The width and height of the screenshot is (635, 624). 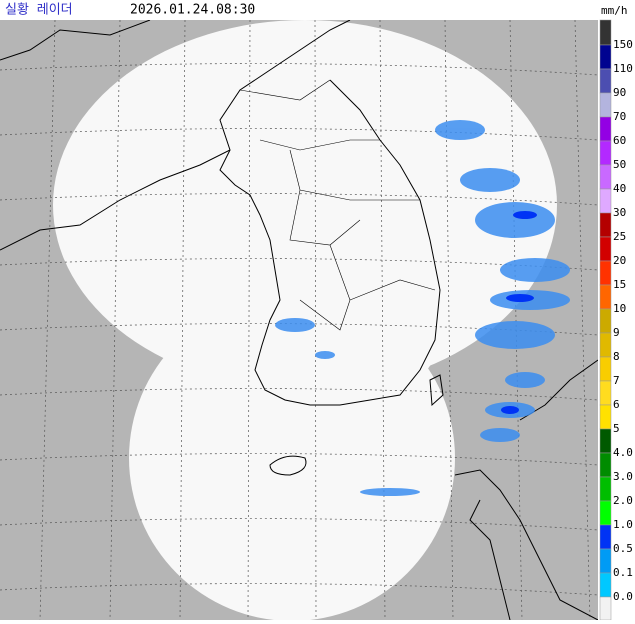 I want to click on radar-coverage, so click(x=302, y=335).